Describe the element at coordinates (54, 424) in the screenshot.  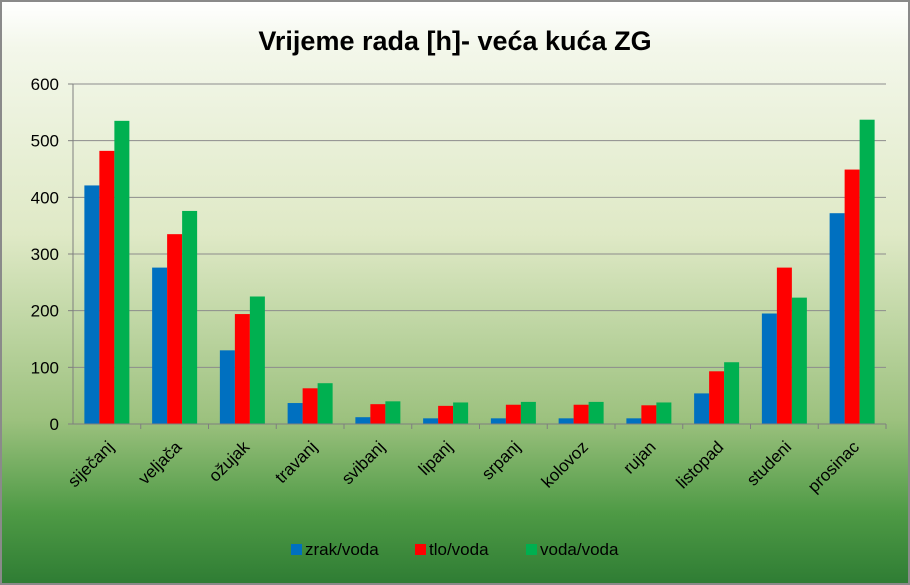
I see `y-tick-label: 0` at that location.